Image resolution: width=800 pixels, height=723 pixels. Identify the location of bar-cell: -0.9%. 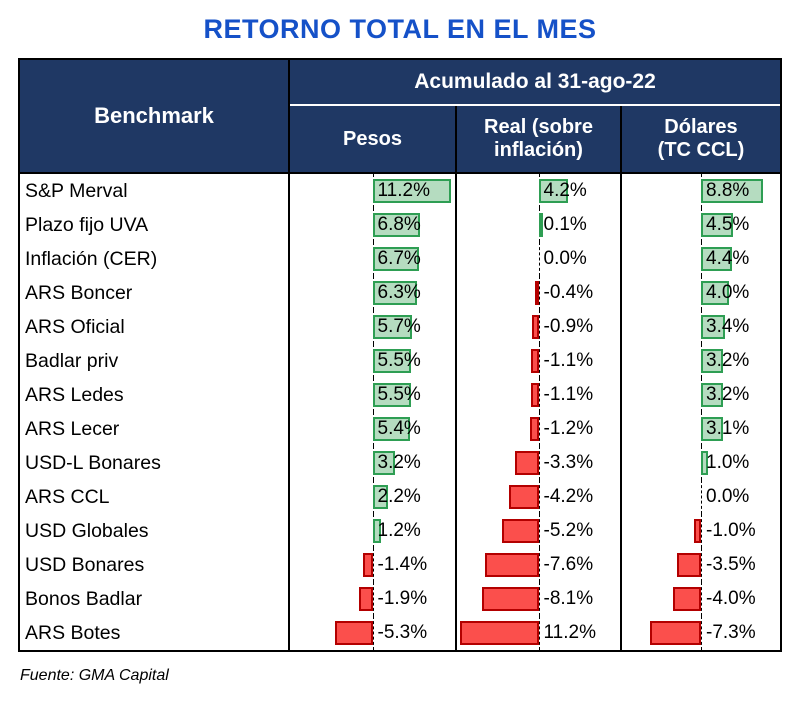
(537, 327).